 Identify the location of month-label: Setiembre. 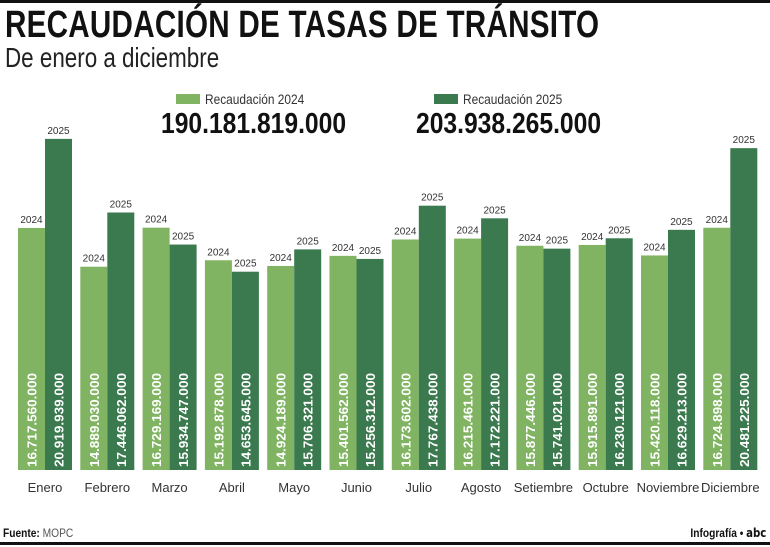
(543, 487).